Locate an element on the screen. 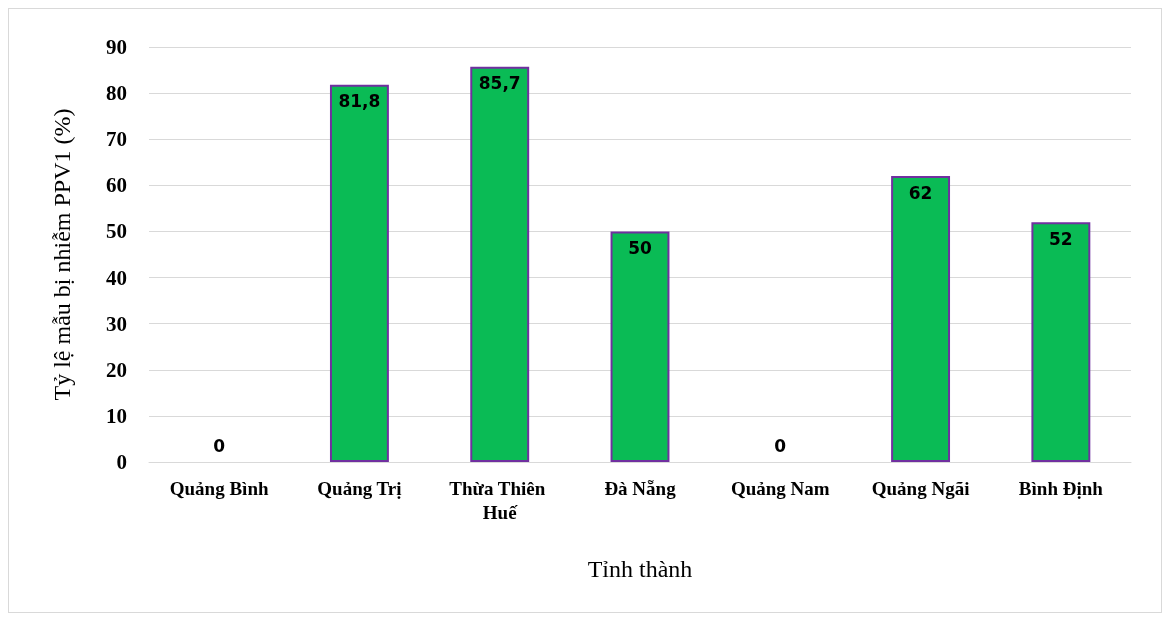 This screenshot has width=1170, height=621. x-tick-label: Quảng Ngãi is located at coordinates (920, 488).